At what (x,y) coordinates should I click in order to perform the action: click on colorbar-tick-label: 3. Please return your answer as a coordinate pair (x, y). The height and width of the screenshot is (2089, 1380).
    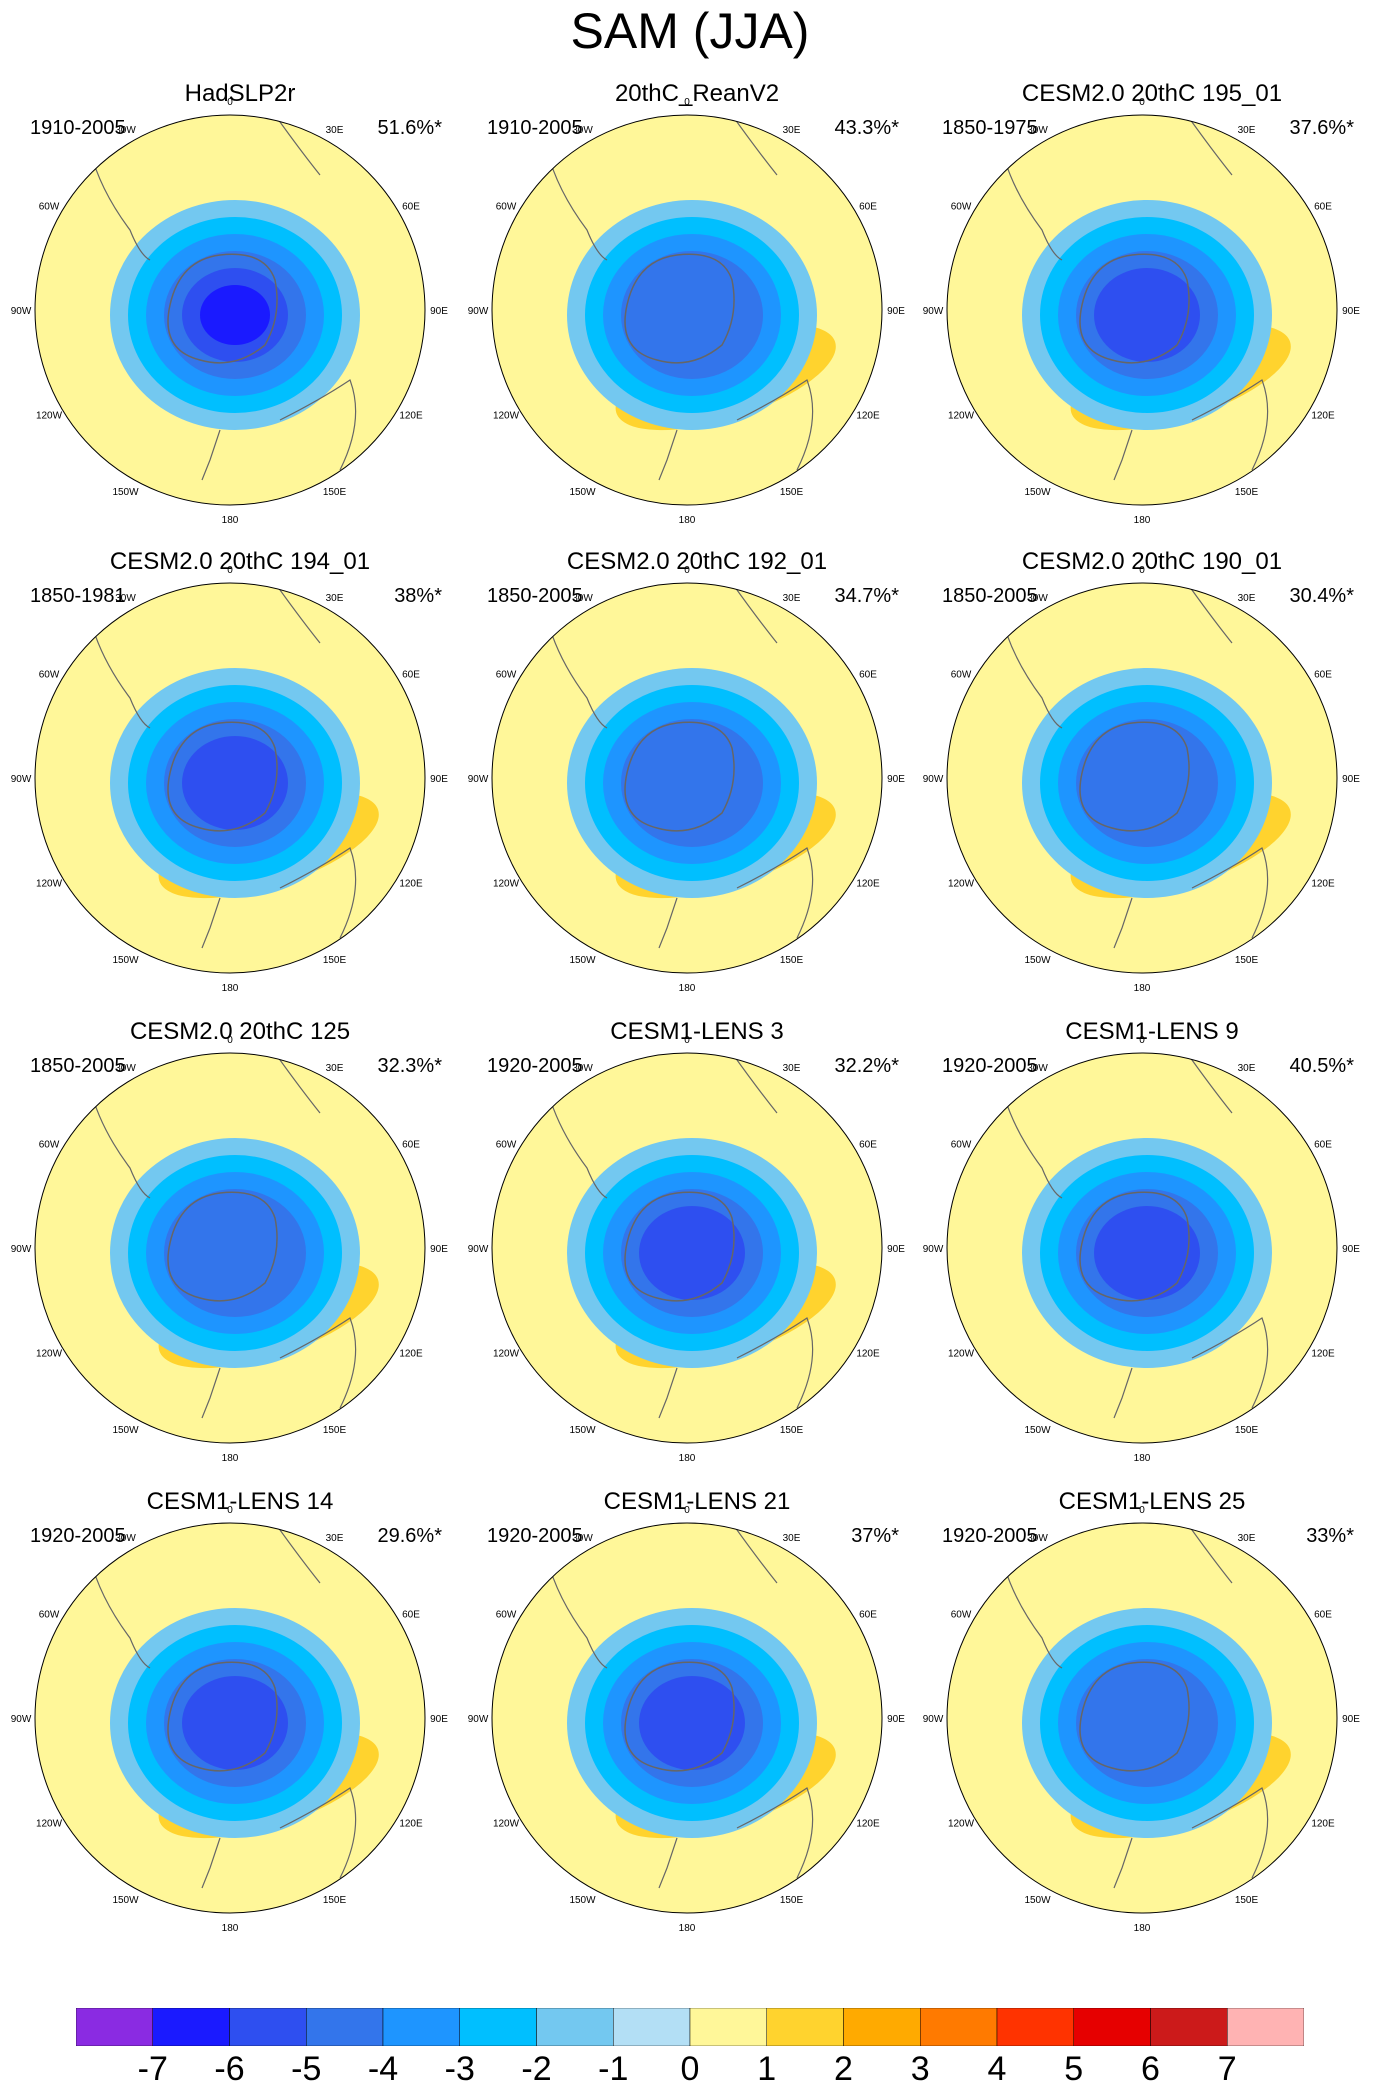
    Looking at the image, I should click on (920, 2069).